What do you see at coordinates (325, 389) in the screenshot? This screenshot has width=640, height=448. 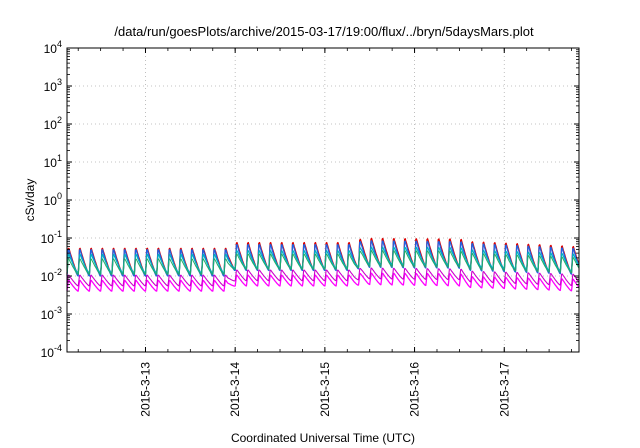 I see `x-tick-label: 2015-3-15` at bounding box center [325, 389].